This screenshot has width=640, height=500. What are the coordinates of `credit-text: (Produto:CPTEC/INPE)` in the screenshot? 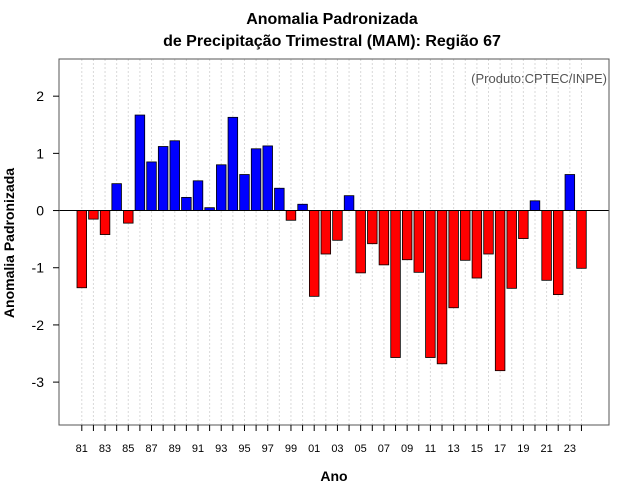 It's located at (539, 78).